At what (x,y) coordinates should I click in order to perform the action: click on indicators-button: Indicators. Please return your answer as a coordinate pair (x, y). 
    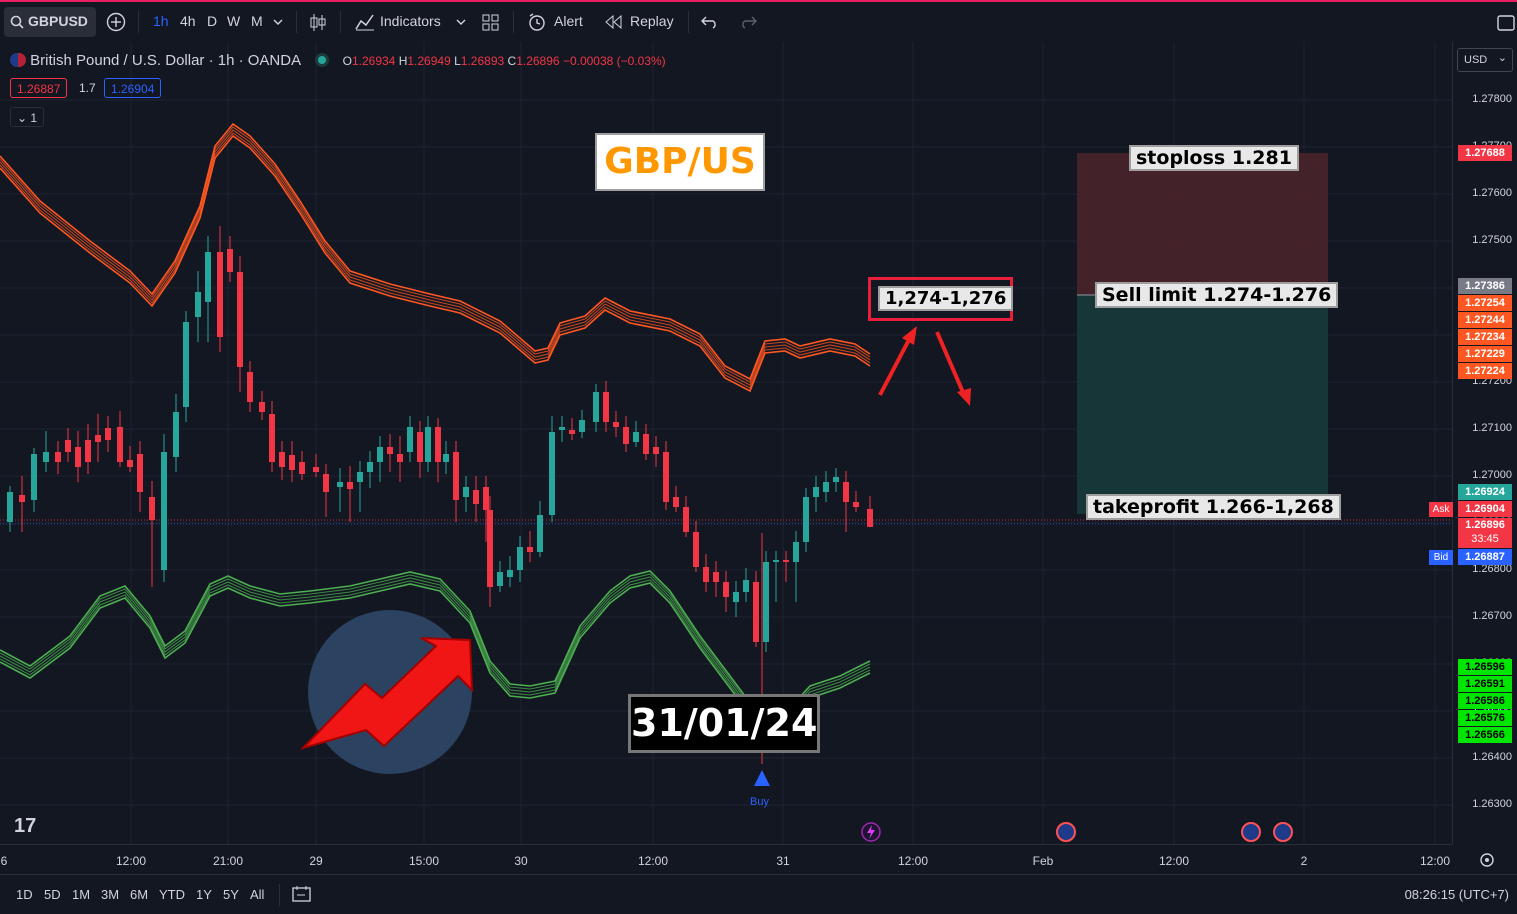
    Looking at the image, I should click on (410, 21).